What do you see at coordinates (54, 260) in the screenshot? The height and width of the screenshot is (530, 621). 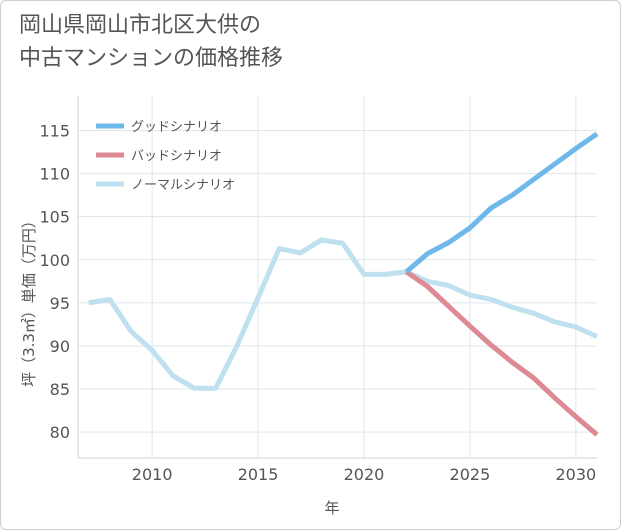 I see `y-tick-label: 100` at bounding box center [54, 260].